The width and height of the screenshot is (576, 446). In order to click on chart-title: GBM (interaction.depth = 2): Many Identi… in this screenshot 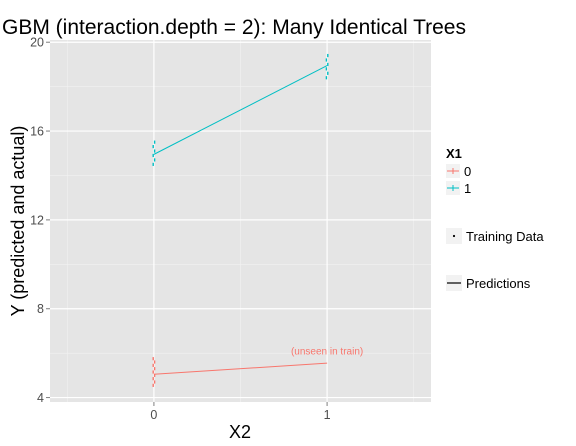, I will do `click(234, 27)`.